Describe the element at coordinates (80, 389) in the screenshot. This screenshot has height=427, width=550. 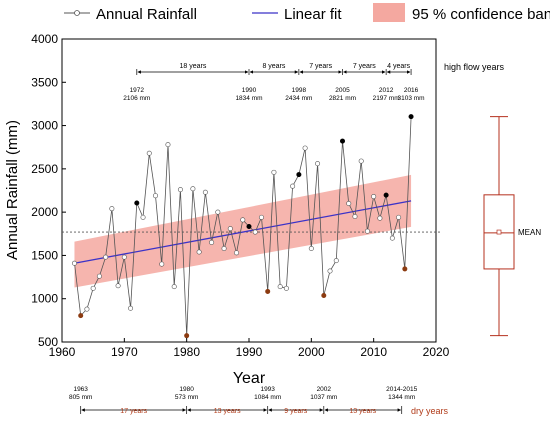
I see `dry-year-label: 1963` at that location.